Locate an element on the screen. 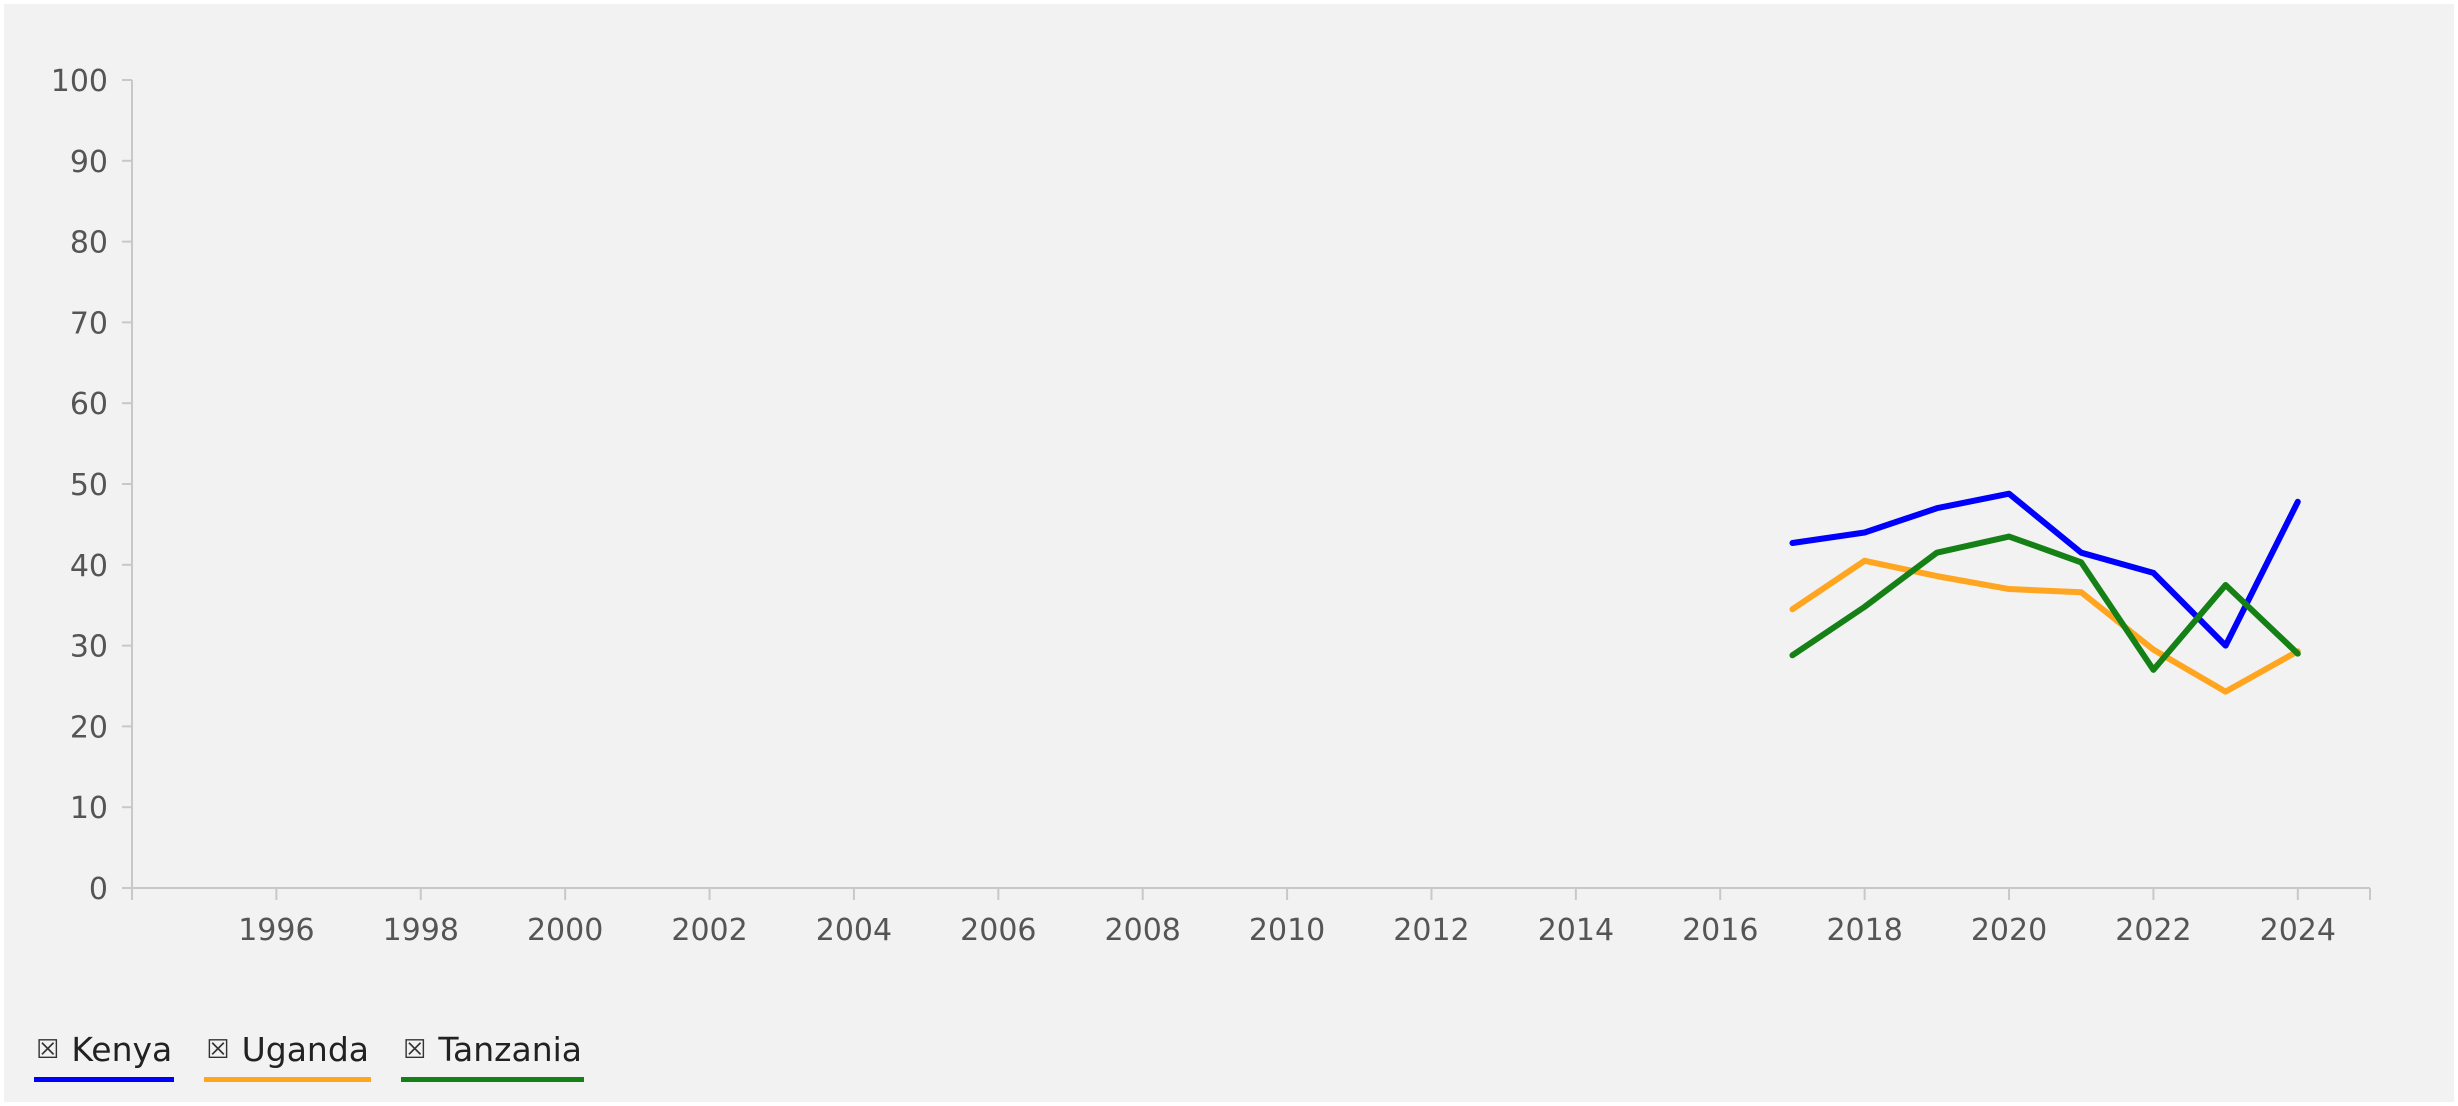 This screenshot has width=2458, height=1106. legend-label: Uganda is located at coordinates (305, 1049).